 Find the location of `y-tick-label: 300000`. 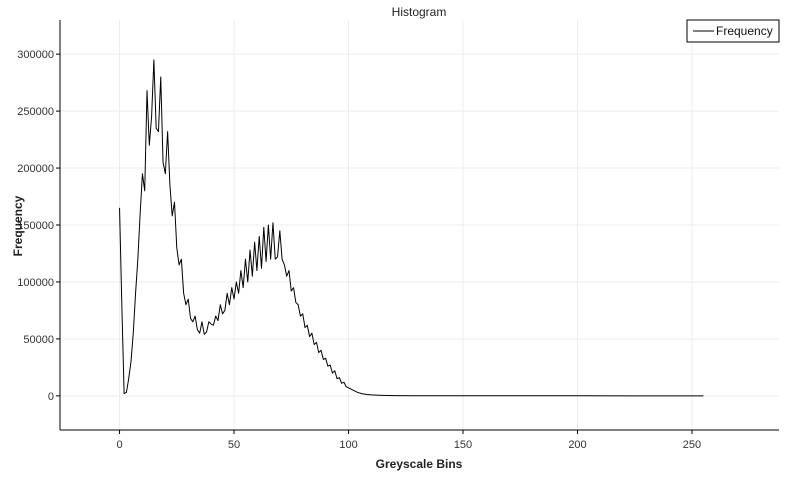

y-tick-label: 300000 is located at coordinates (35, 55).